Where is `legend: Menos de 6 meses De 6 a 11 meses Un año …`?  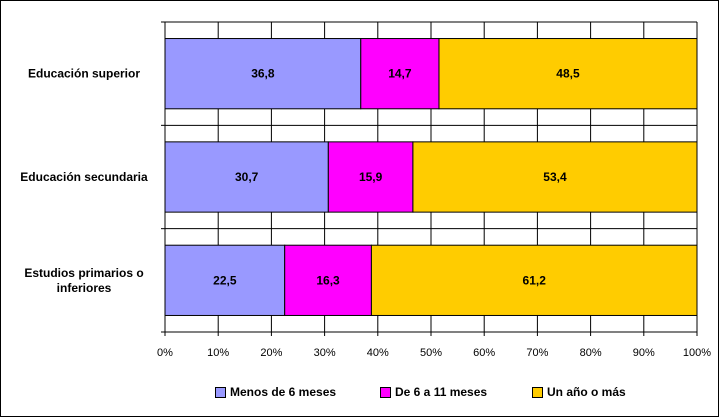
legend: Menos de 6 meses De 6 a 11 meses Un año … is located at coordinates (359, 392).